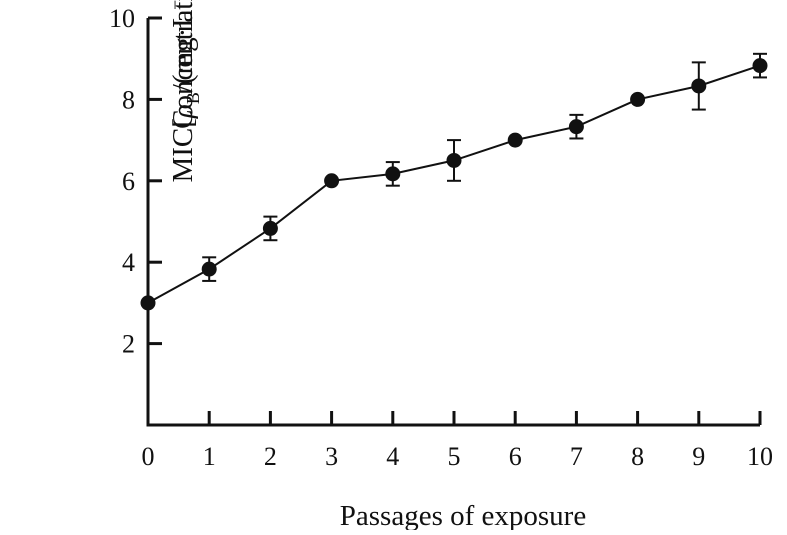  I want to click on x-tick-label-4: 4, so click(392, 456).